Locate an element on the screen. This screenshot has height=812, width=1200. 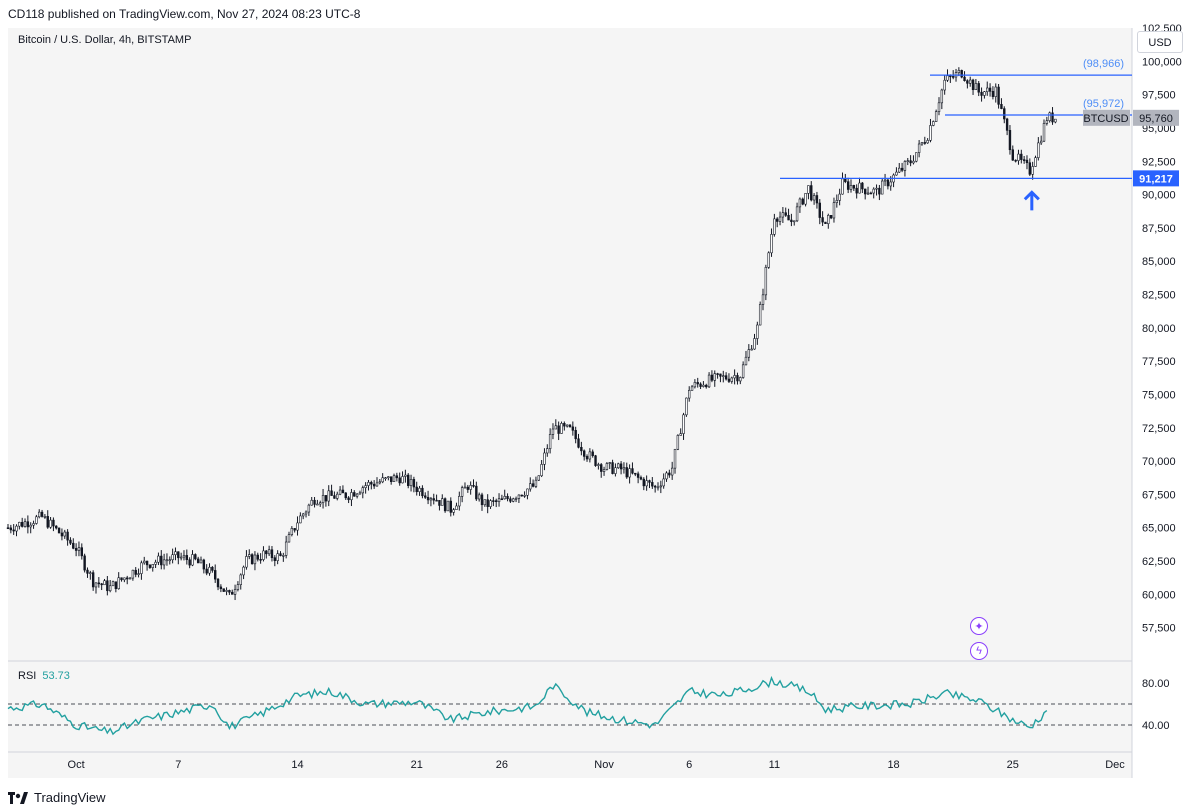
sparkle-icon: ✦ is located at coordinates (979, 626).